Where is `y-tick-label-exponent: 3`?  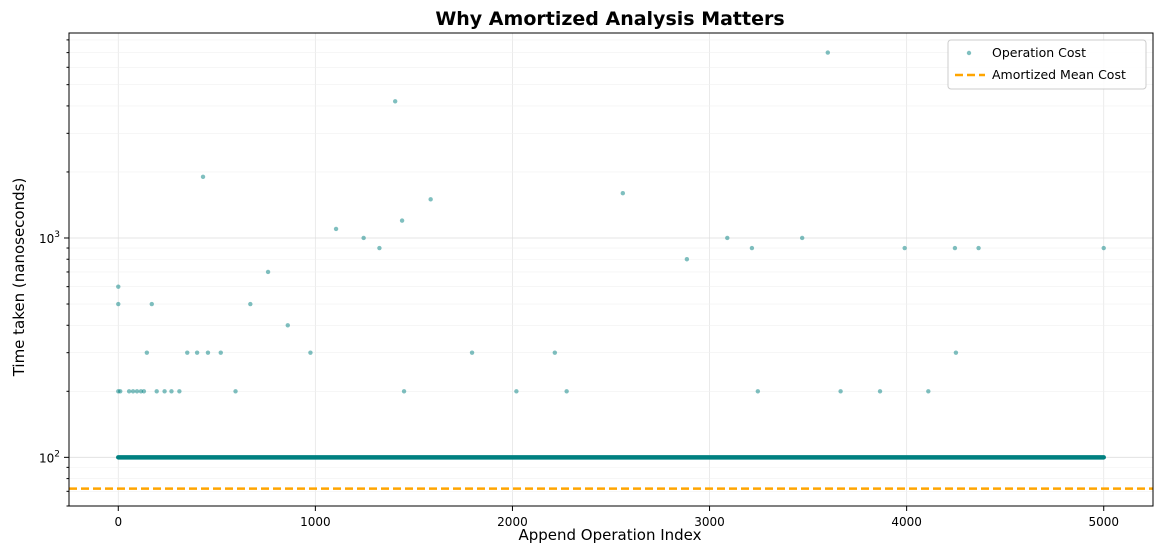
y-tick-label-exponent: 3 is located at coordinates (57, 235).